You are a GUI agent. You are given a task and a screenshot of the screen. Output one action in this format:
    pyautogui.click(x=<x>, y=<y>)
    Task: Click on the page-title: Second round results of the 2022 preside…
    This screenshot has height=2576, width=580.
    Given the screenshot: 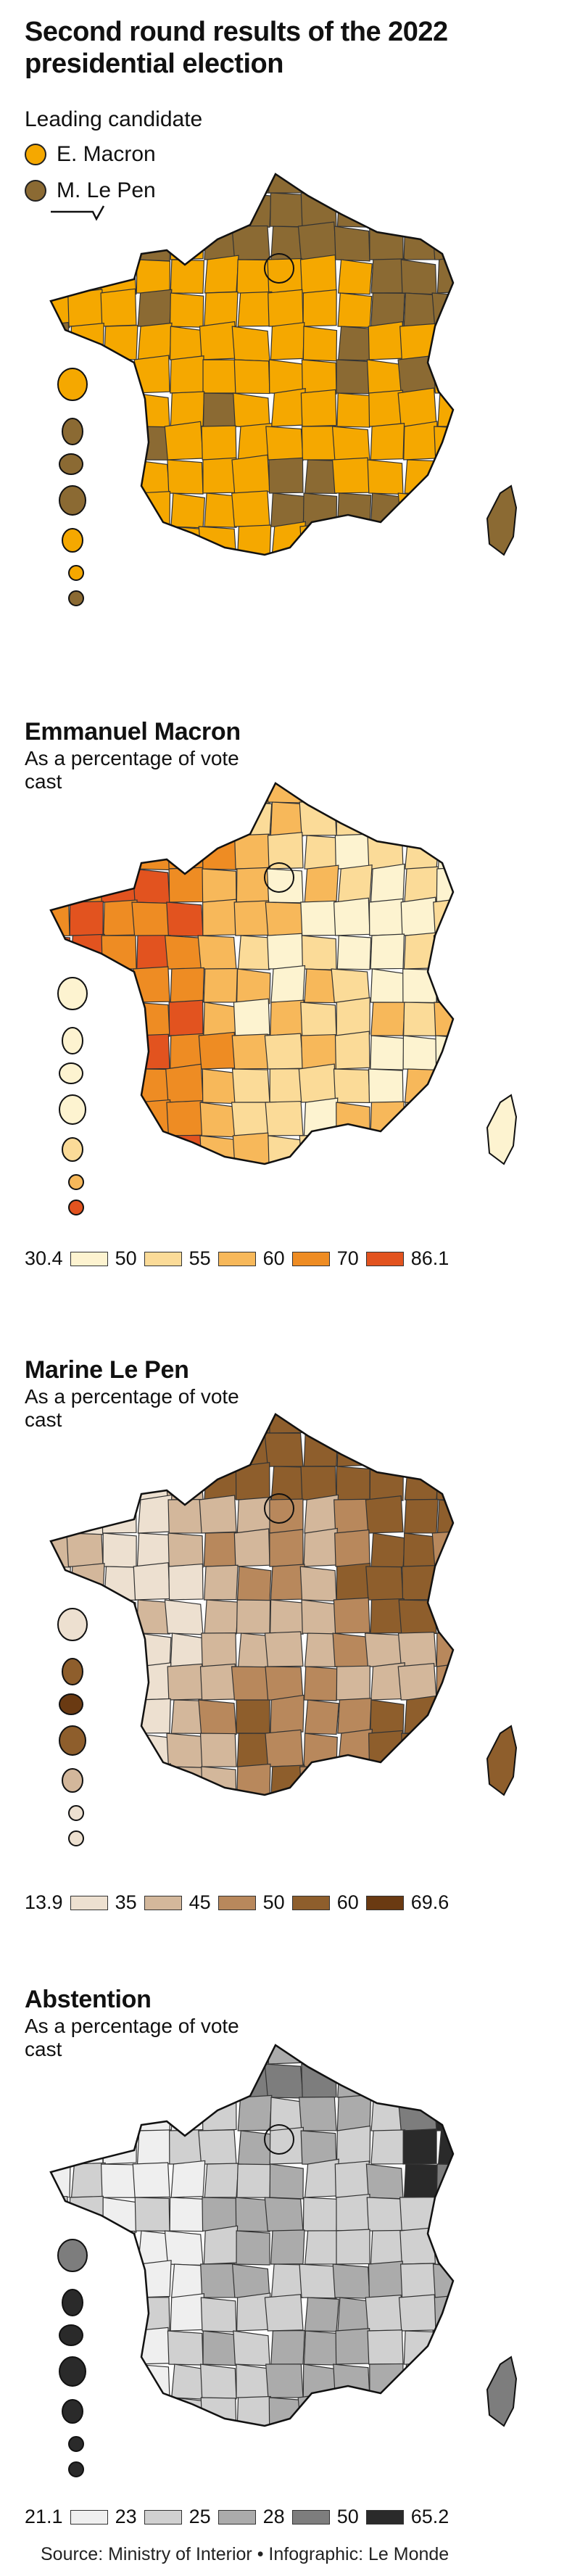 What is the action you would take?
    pyautogui.click(x=237, y=48)
    